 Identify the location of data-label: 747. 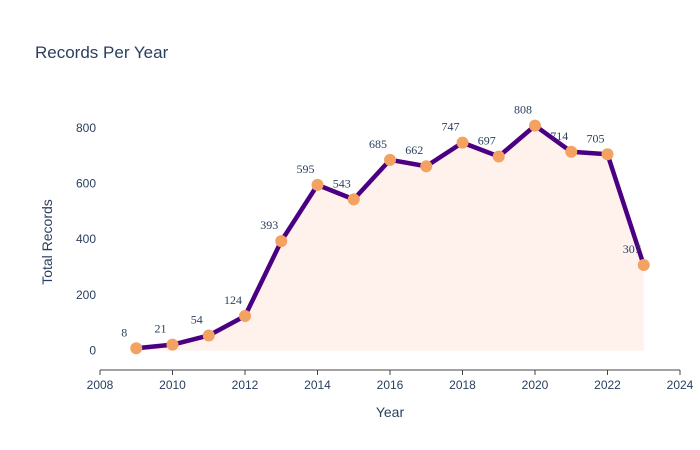
(451, 127).